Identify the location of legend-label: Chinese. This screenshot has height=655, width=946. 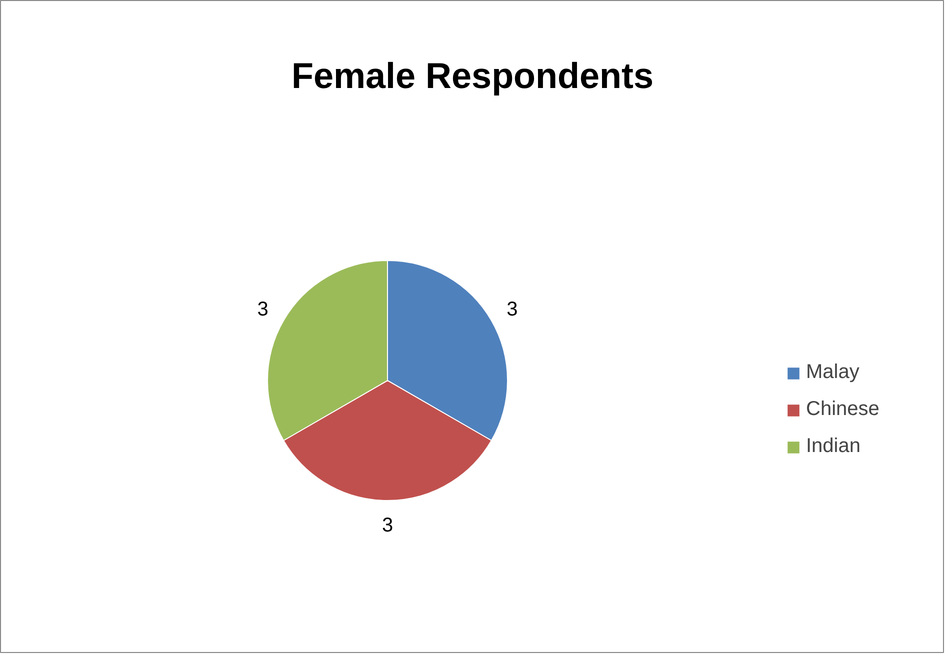
(843, 409).